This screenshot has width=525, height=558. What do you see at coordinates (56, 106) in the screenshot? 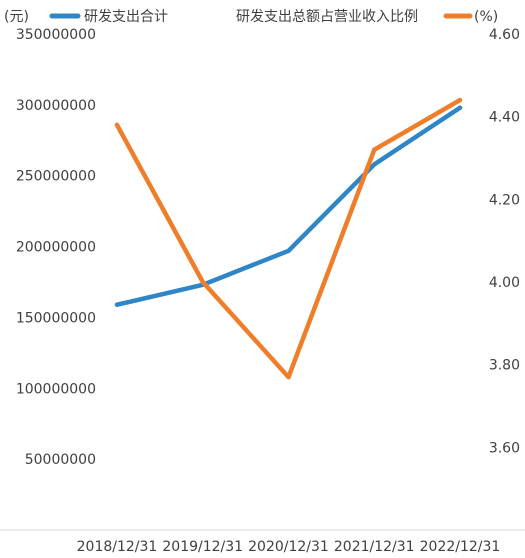
I see `left-axis-tick-label: 300000000` at bounding box center [56, 106].